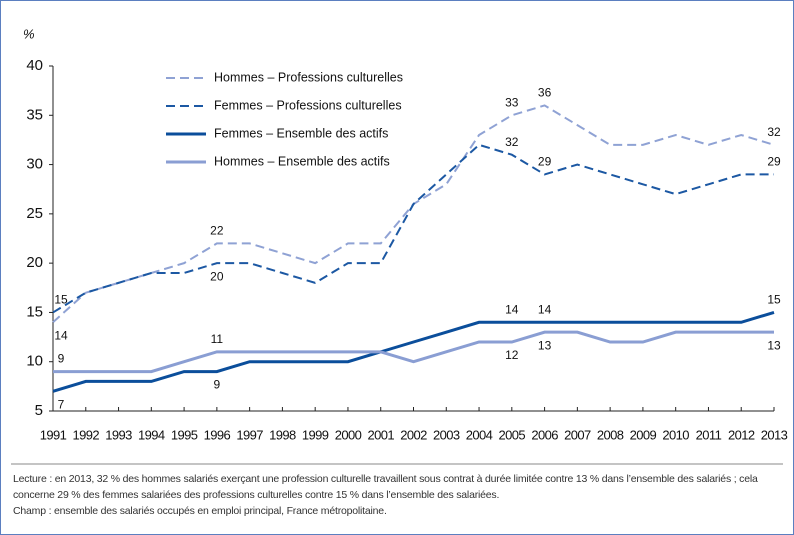  Describe the element at coordinates (709, 434) in the screenshot. I see `x-tick-label: 2011` at that location.